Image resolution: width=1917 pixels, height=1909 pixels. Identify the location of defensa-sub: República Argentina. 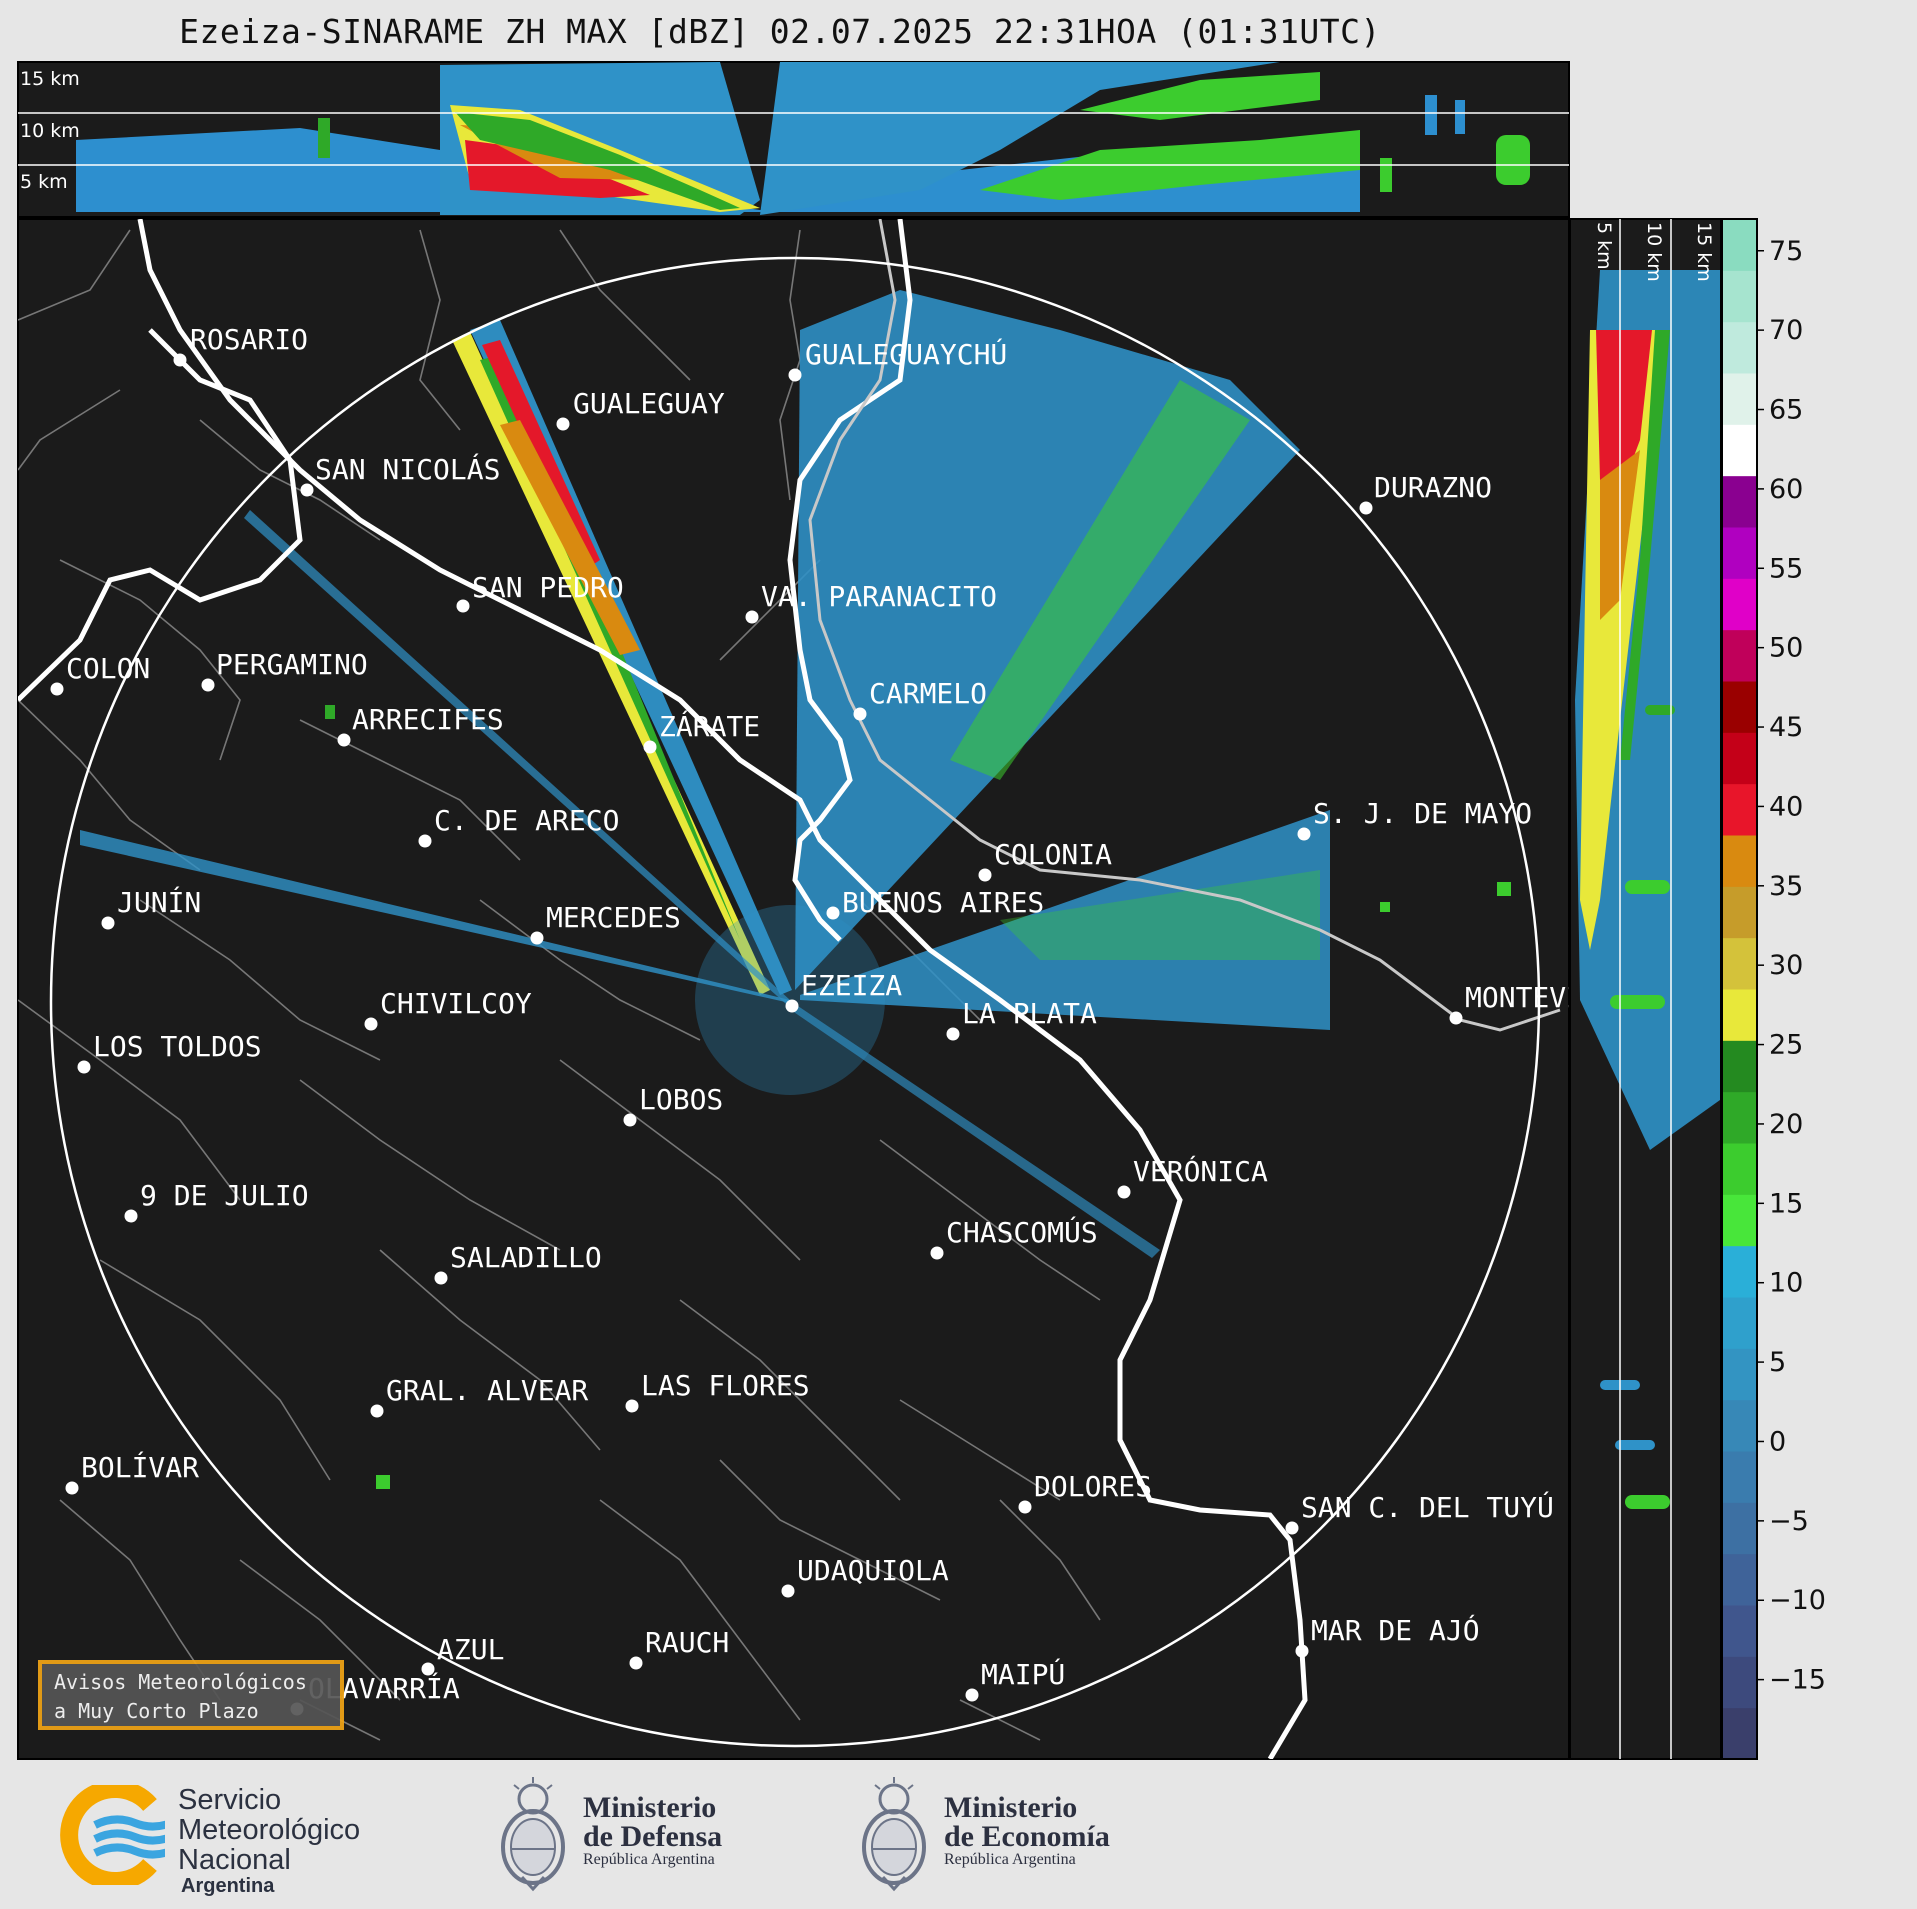
(649, 1859).